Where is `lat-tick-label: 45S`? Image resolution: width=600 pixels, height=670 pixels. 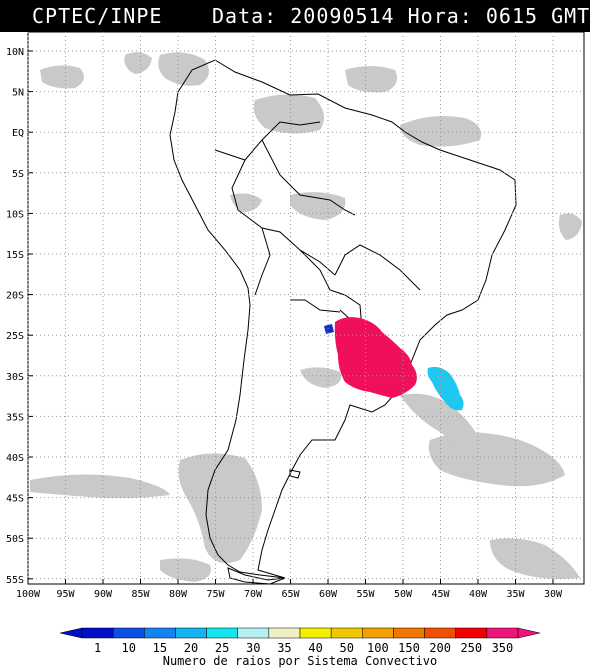
lat-tick-label: 45S is located at coordinates (15, 499).